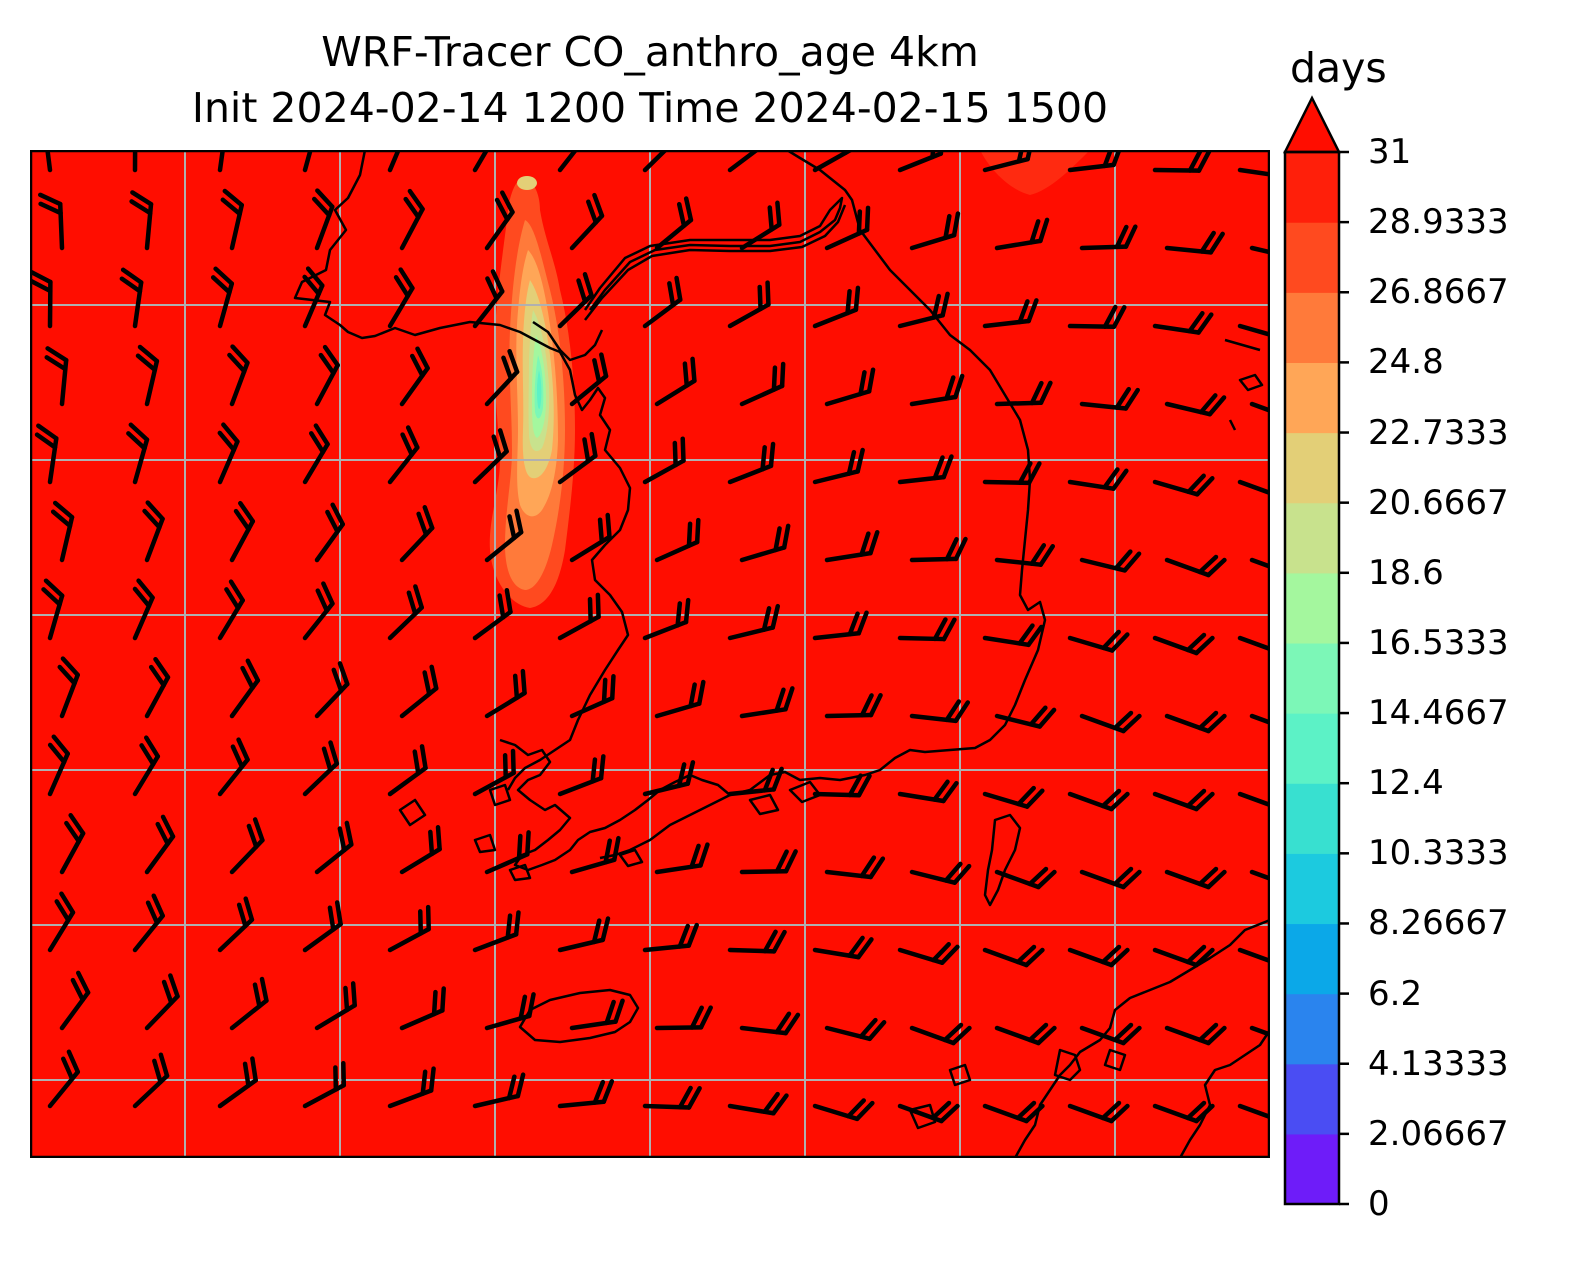  What do you see at coordinates (1438, 1133) in the screenshot?
I see `colorbar-tick-label: 2.06667` at bounding box center [1438, 1133].